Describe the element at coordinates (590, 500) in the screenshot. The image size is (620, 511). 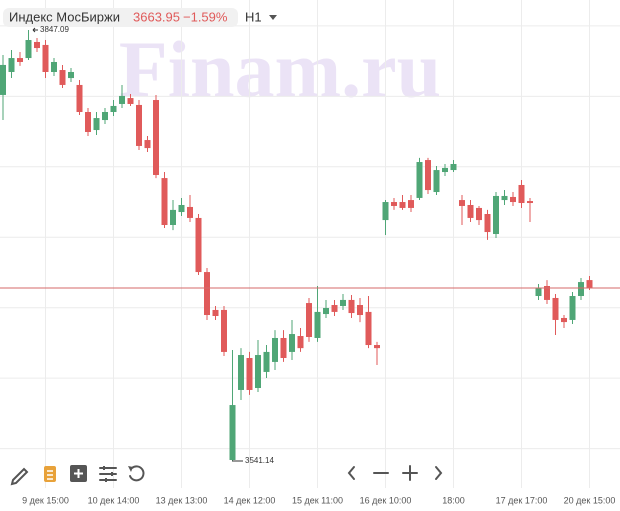
I see `x-tick-label: 20 дек 15:00` at that location.